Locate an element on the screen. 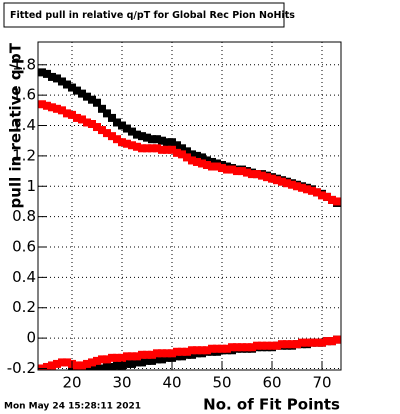 The image size is (400, 414). x-tick-label: 30 is located at coordinates (121, 383).